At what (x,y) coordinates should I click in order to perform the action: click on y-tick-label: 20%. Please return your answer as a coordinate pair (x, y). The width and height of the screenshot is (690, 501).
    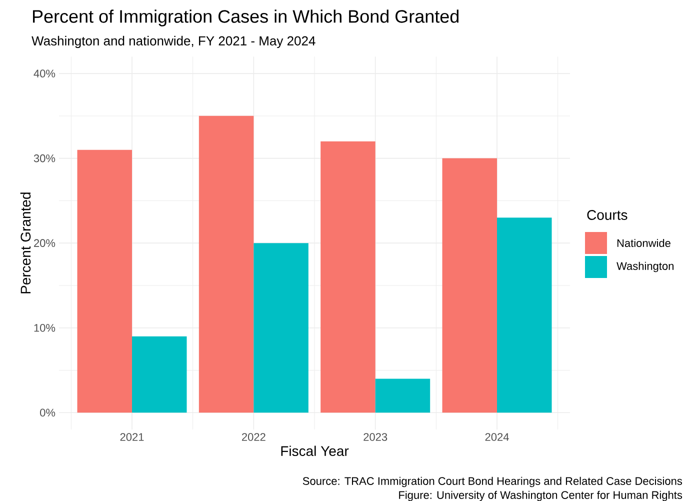
    Looking at the image, I should click on (45, 243).